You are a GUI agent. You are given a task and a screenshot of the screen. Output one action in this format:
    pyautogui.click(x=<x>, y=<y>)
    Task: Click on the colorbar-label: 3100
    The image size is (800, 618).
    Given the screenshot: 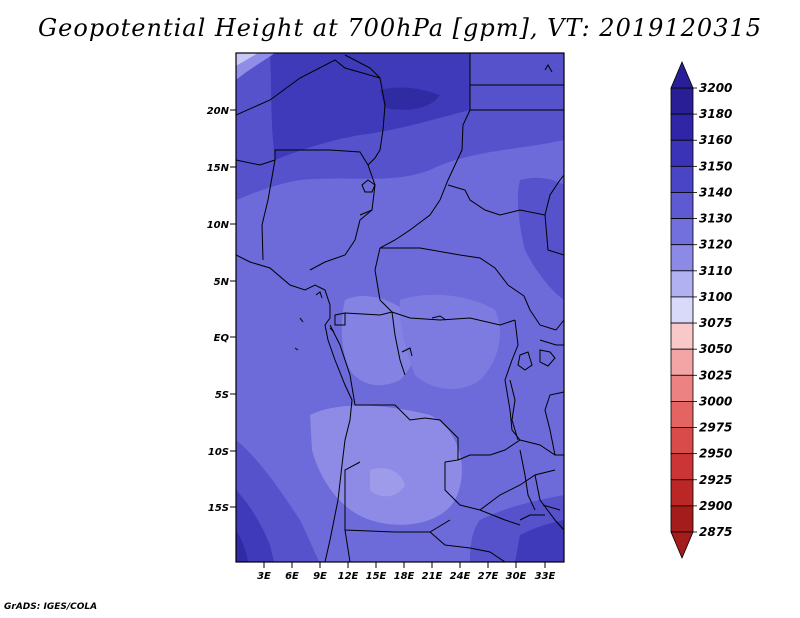 What is the action you would take?
    pyautogui.click(x=715, y=297)
    